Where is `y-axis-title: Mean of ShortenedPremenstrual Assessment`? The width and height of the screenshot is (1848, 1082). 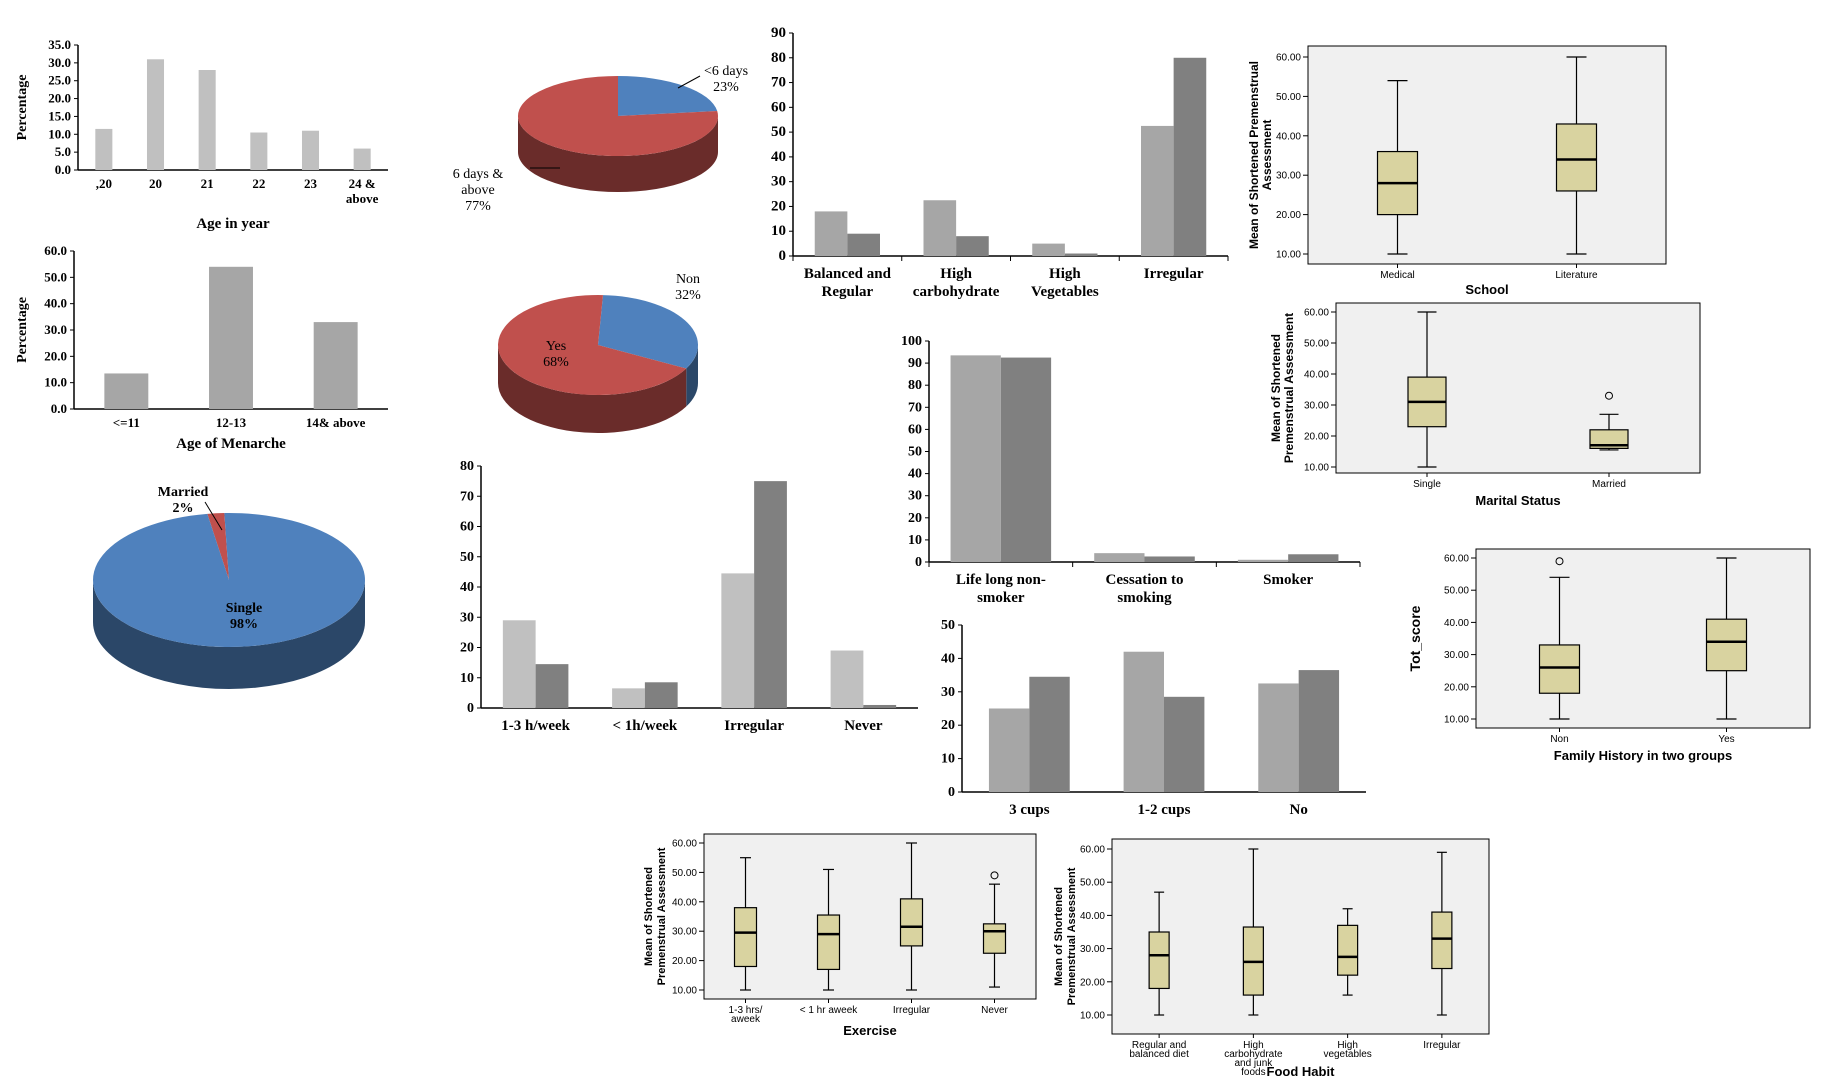 y-axis-title: Mean of ShortenedPremenstrual Assessment is located at coordinates (1282, 388).